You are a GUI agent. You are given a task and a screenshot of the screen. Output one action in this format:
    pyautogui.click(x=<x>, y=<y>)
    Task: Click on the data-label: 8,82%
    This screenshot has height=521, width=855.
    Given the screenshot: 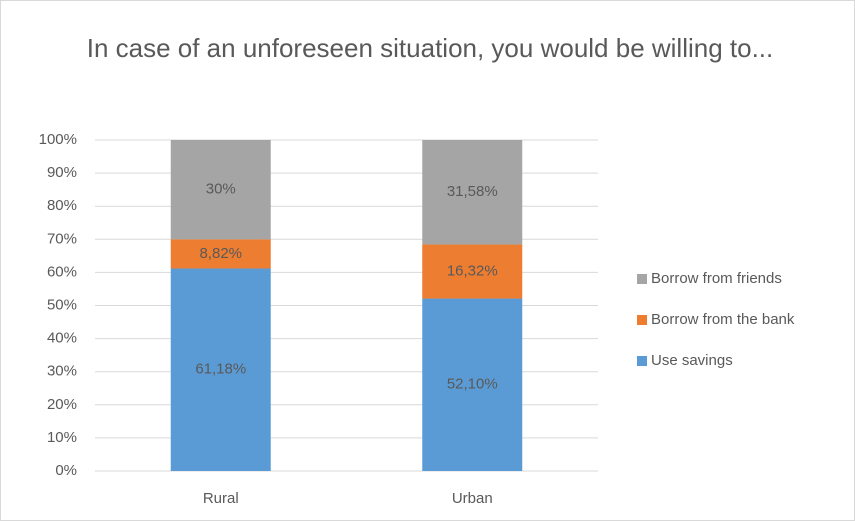 What is the action you would take?
    pyautogui.click(x=220, y=253)
    